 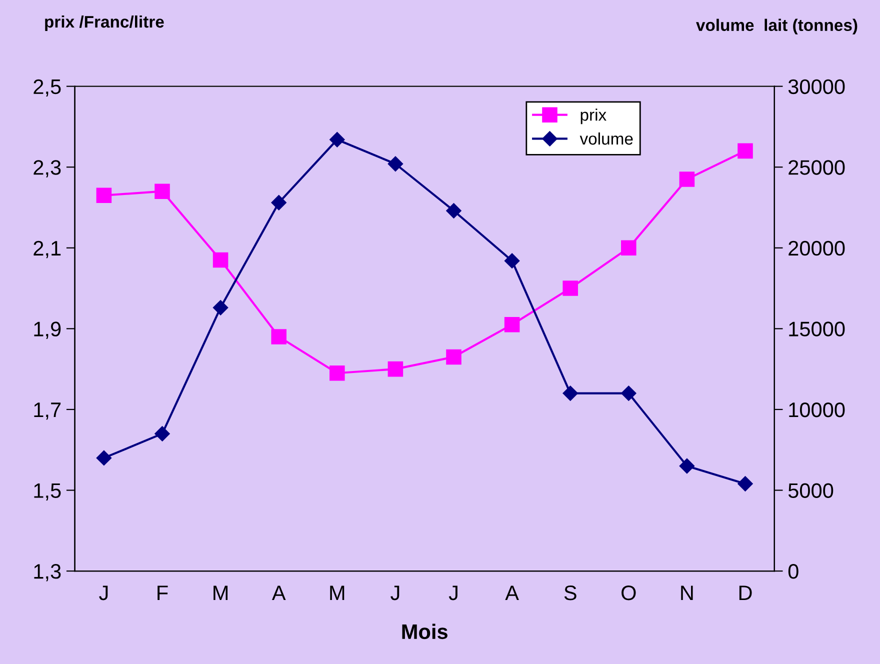 What do you see at coordinates (47, 249) in the screenshot?
I see `y-tick-label: 2,1` at bounding box center [47, 249].